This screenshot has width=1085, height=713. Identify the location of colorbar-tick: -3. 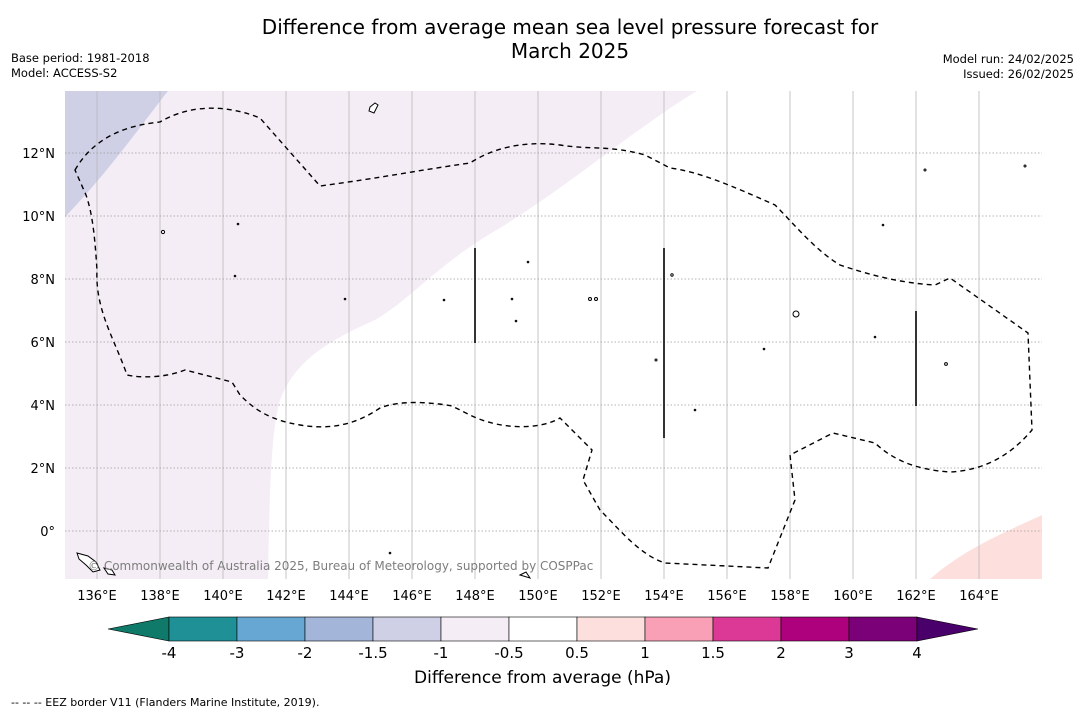
(237, 653).